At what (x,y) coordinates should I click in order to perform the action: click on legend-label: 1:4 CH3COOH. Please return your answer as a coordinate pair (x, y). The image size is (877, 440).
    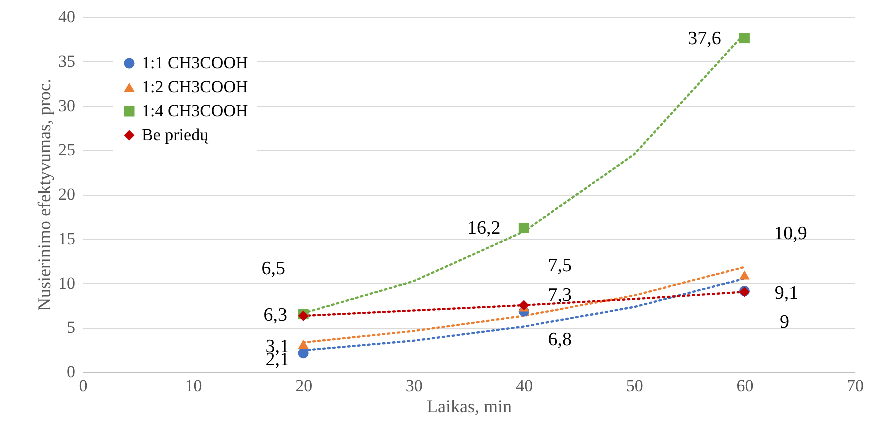
    Looking at the image, I should click on (195, 111).